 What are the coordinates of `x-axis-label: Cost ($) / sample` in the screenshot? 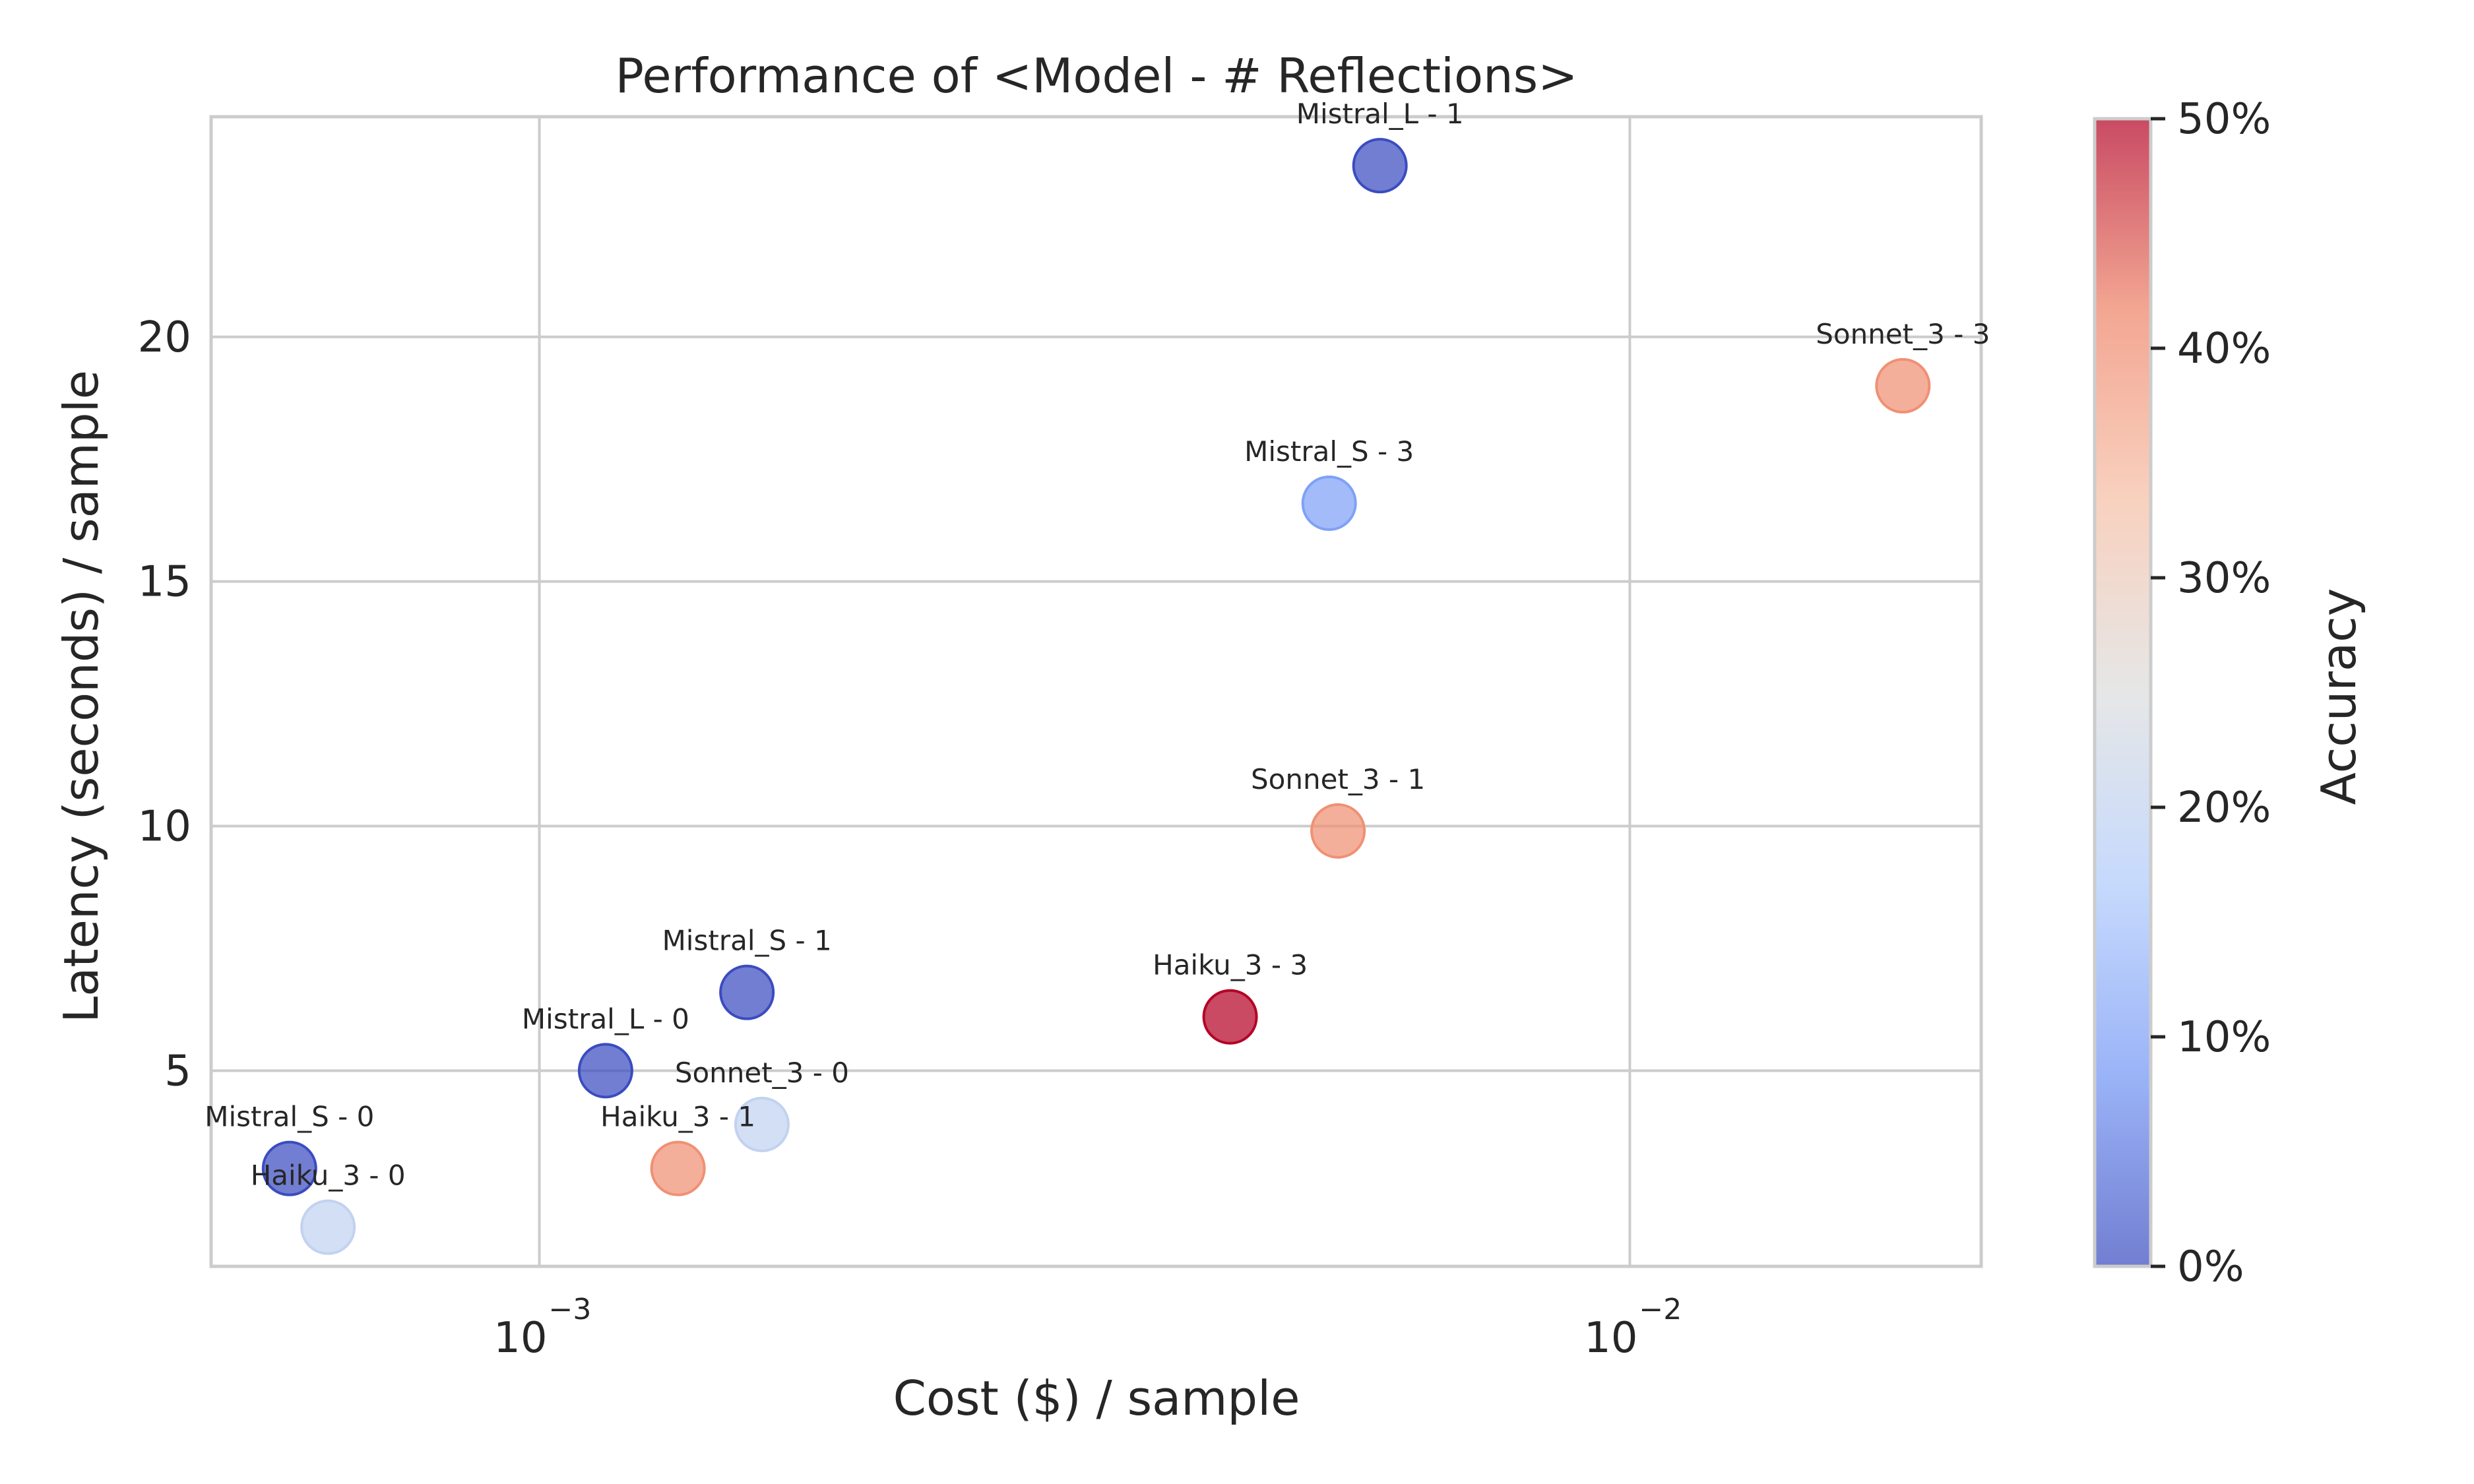 It's located at (1096, 1398).